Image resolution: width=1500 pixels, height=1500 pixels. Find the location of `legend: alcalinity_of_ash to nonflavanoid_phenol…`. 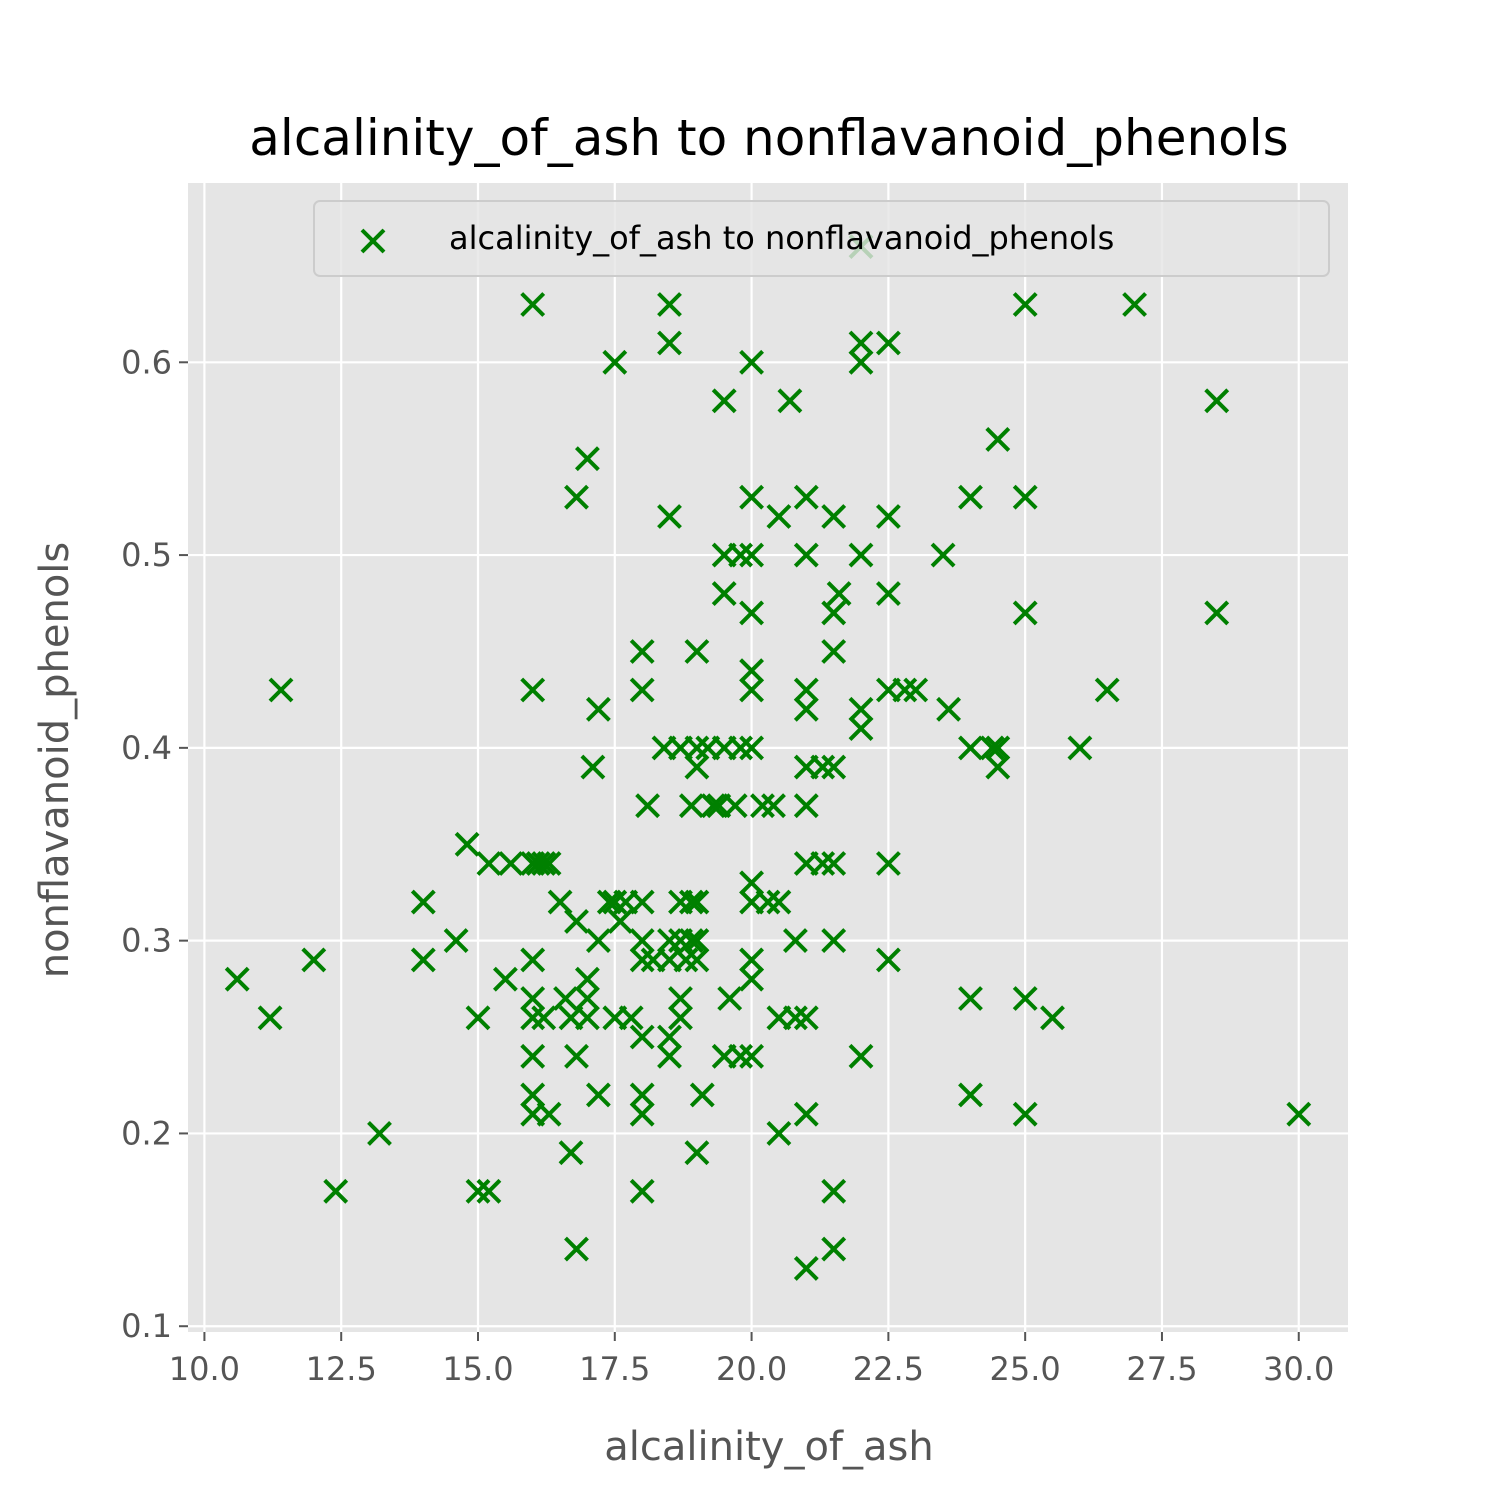

legend: alcalinity_of_ash to nonflavanoid_phenol… is located at coordinates (821, 238).